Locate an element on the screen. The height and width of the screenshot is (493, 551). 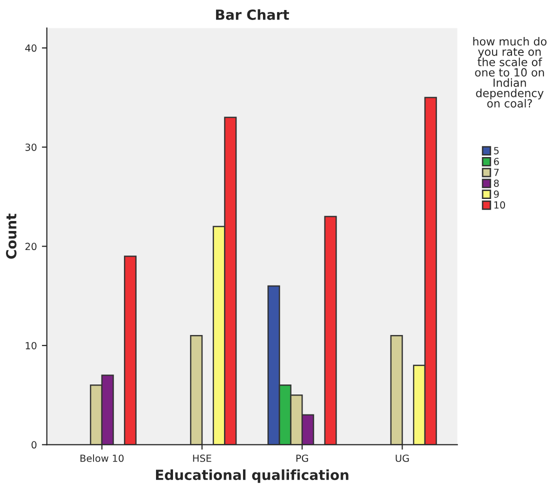
x-tick-label: PG is located at coordinates (302, 458).